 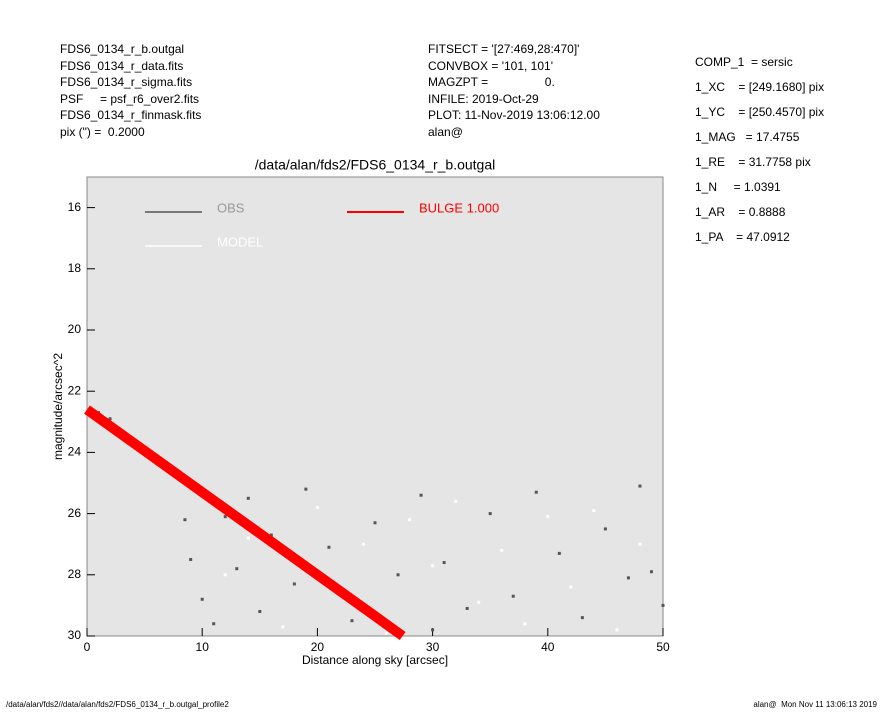 I want to click on y-tick-label: 24, so click(x=75, y=452).